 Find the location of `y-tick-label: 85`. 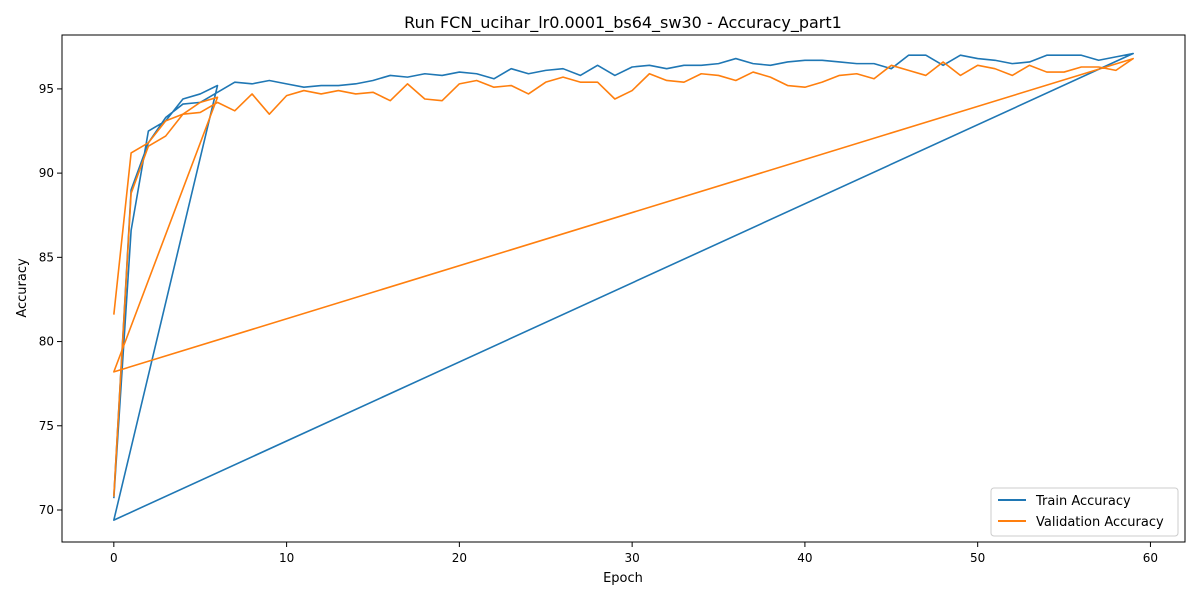

y-tick-label: 85 is located at coordinates (46, 257).